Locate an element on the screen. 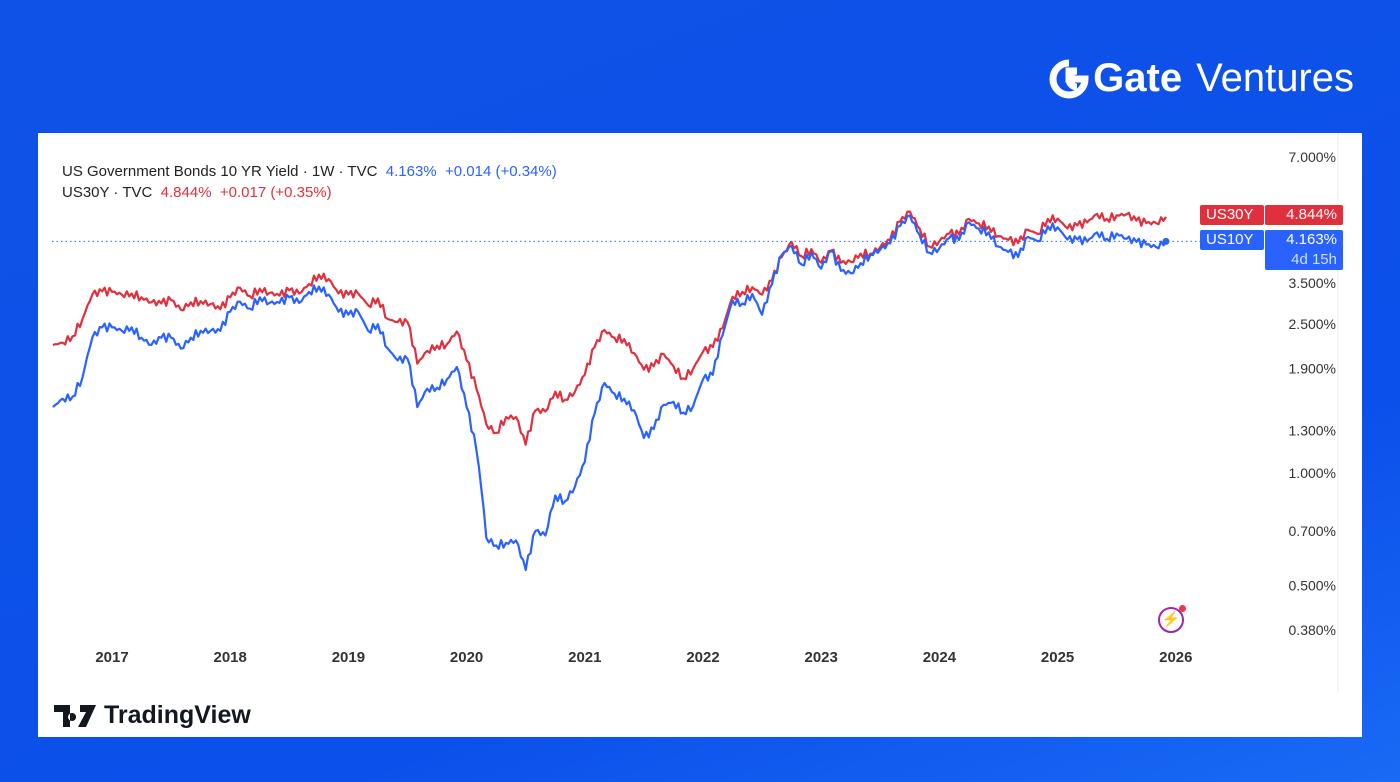 This screenshot has height=782, width=1400. x-tick-label: 2020 is located at coordinates (466, 657).